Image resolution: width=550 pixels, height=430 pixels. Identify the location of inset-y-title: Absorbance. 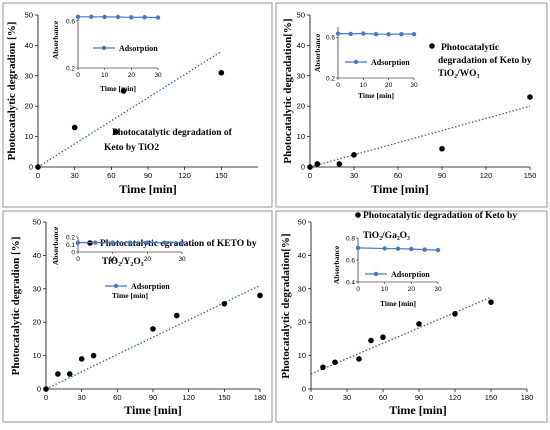
(55, 245).